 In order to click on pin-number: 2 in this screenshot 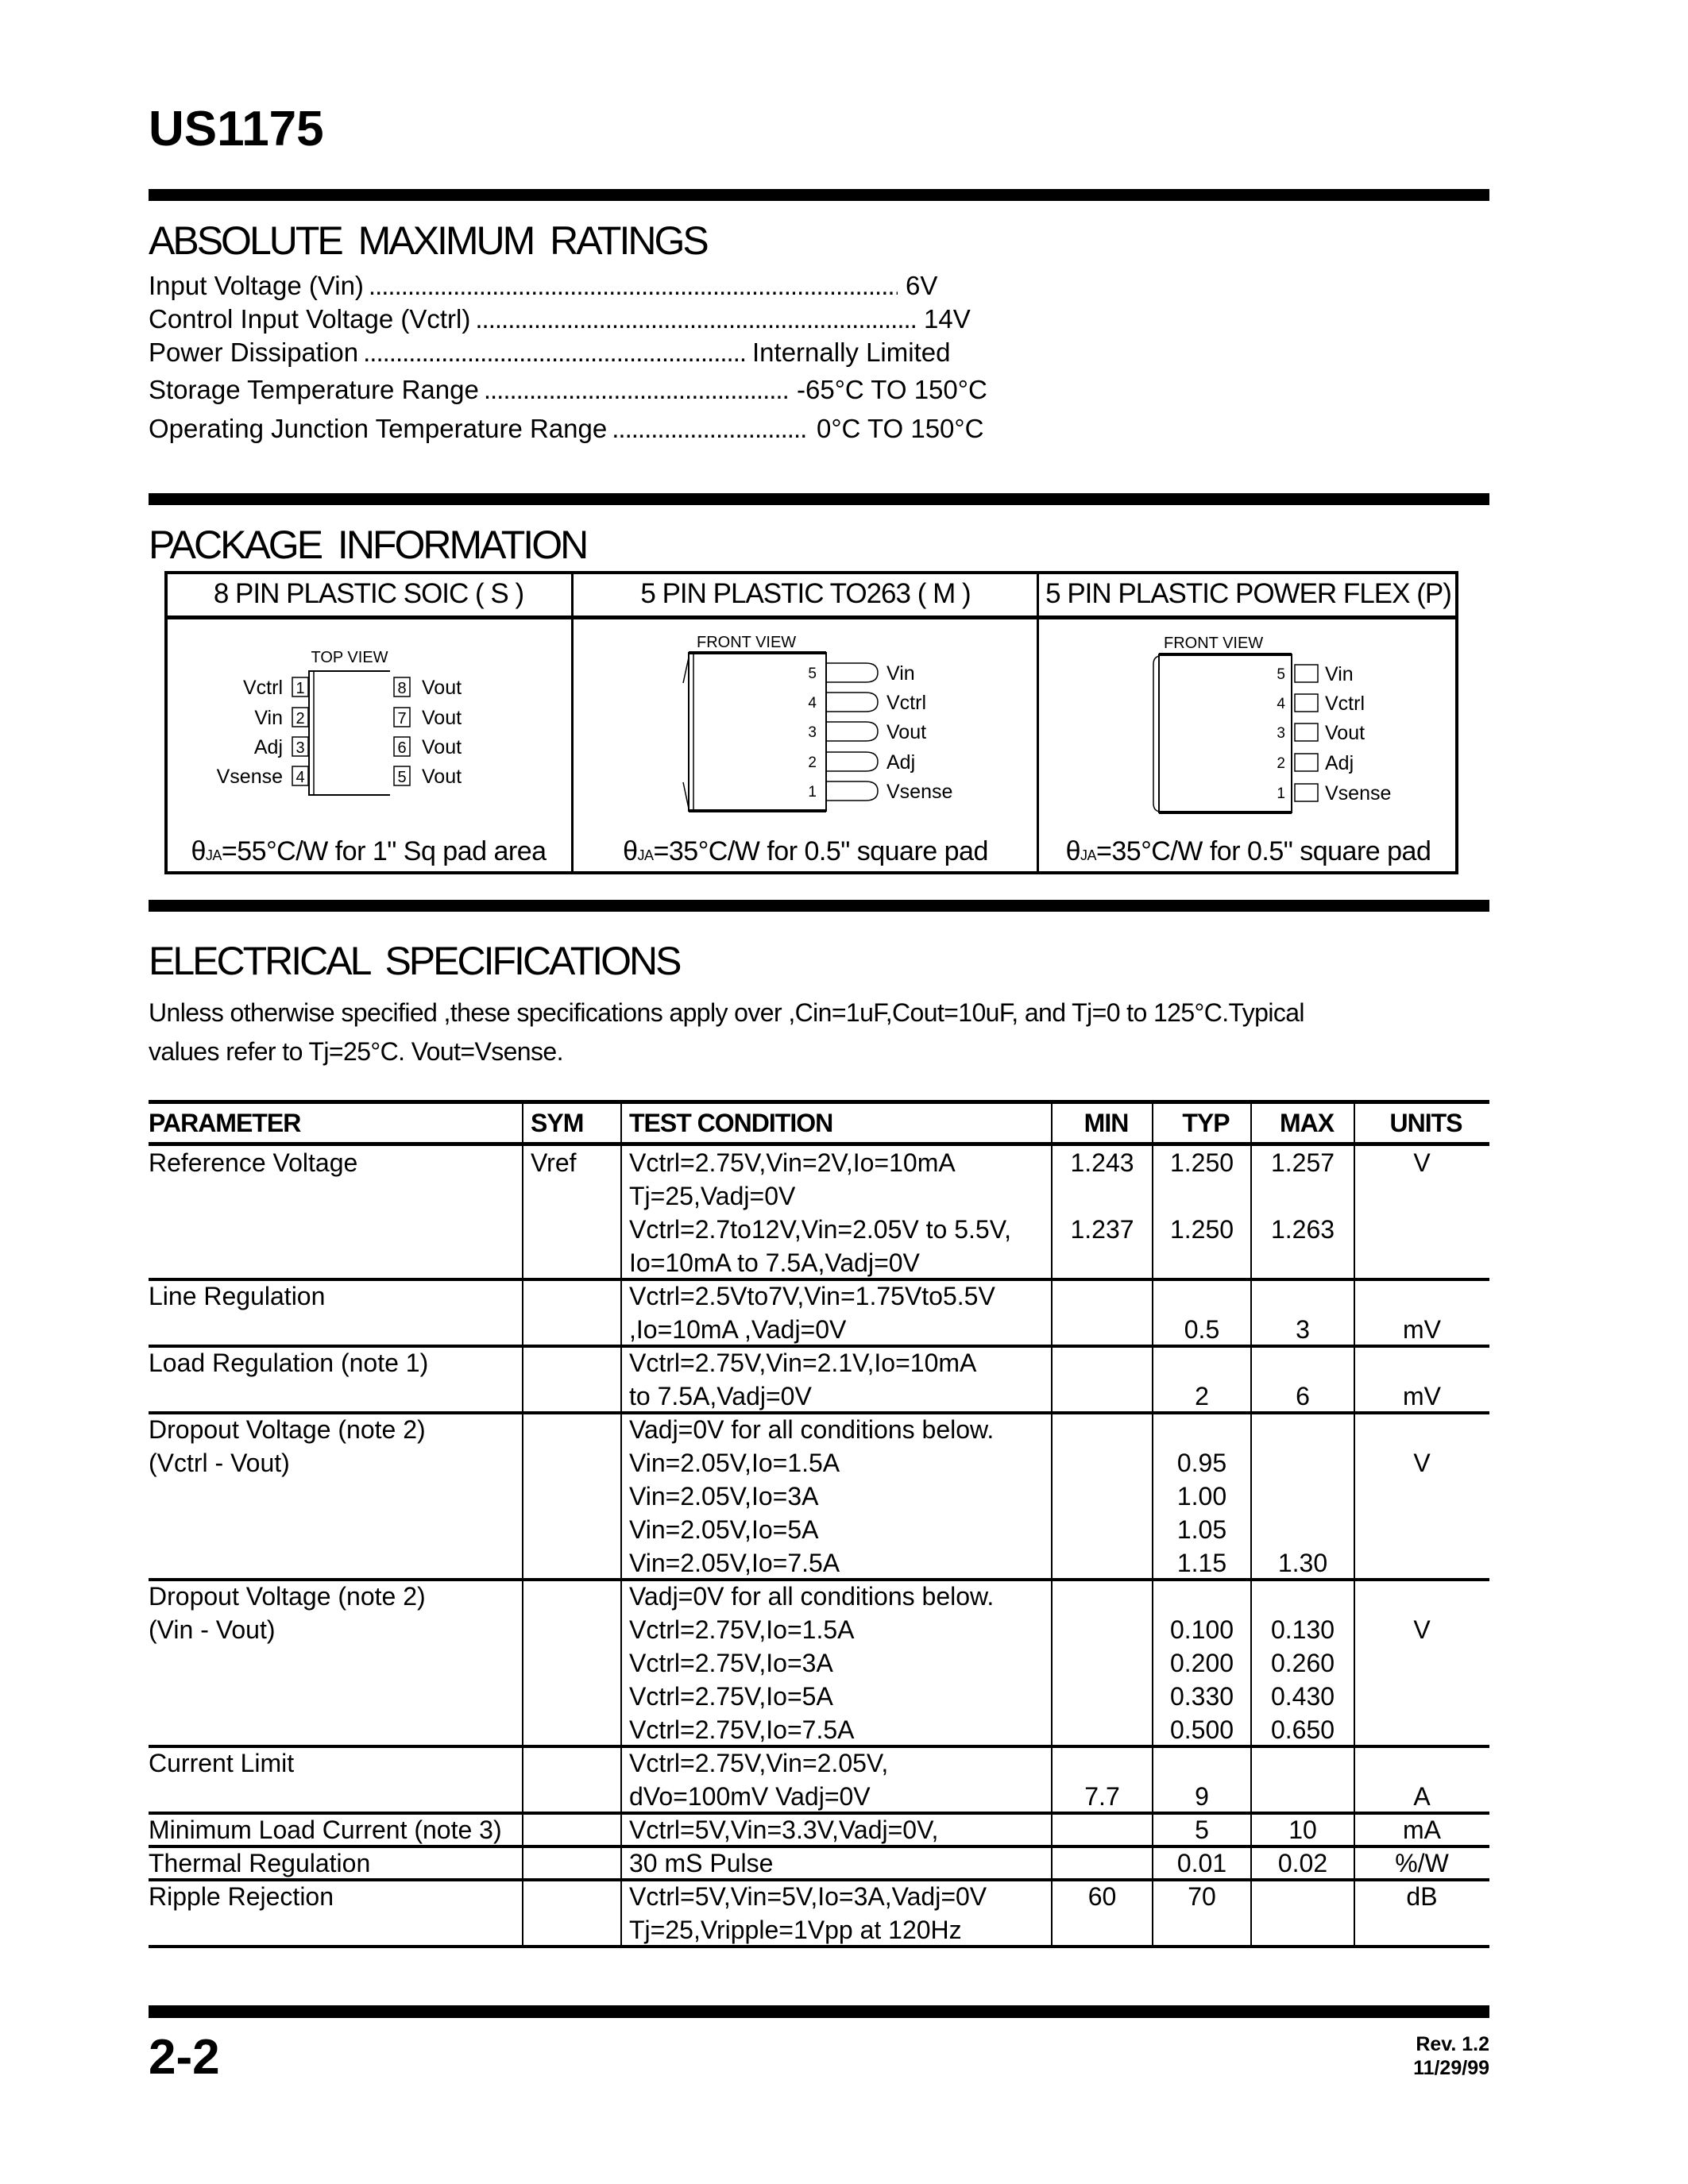, I will do `click(813, 762)`.